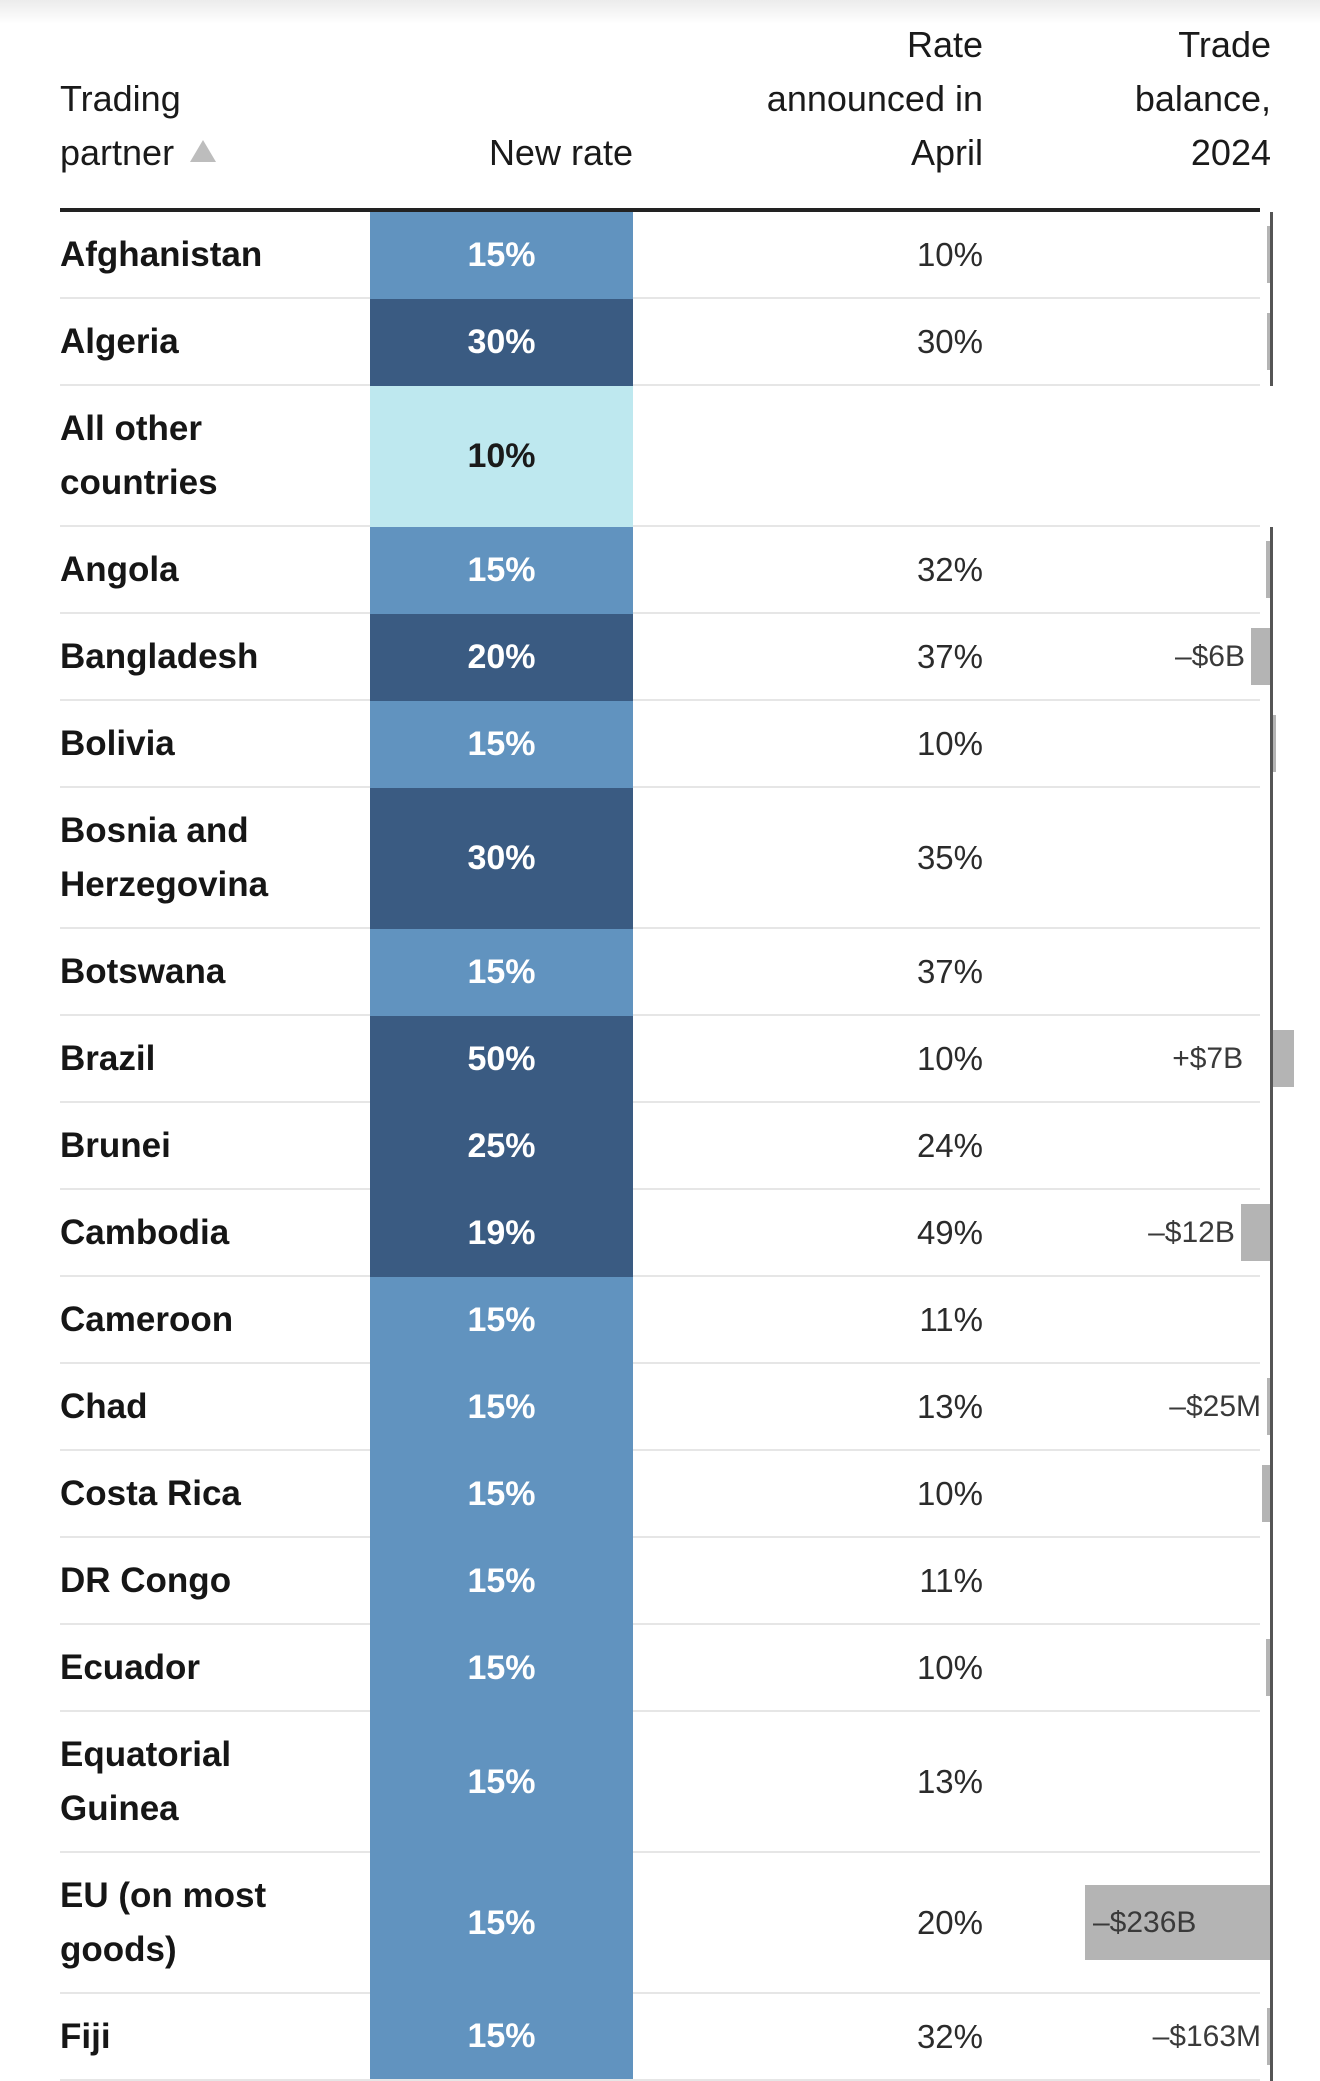  Describe the element at coordinates (951, 1580) in the screenshot. I see `april-rate-cell: 11%` at that location.